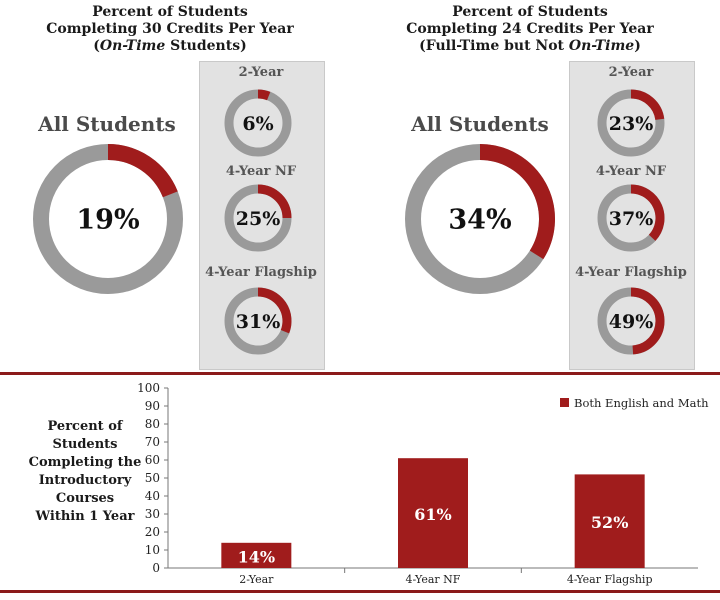  I want to click on donut-4-year-nf-right-slice, so click(647, 212).